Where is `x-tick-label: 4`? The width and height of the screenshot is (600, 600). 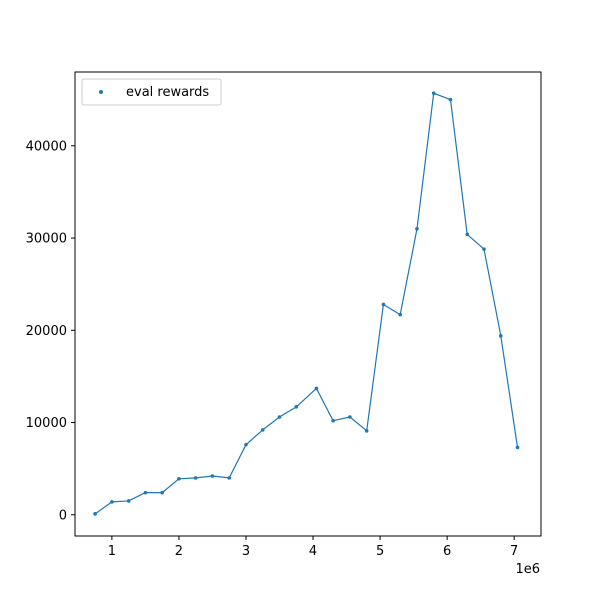 x-tick-label: 4 is located at coordinates (313, 551).